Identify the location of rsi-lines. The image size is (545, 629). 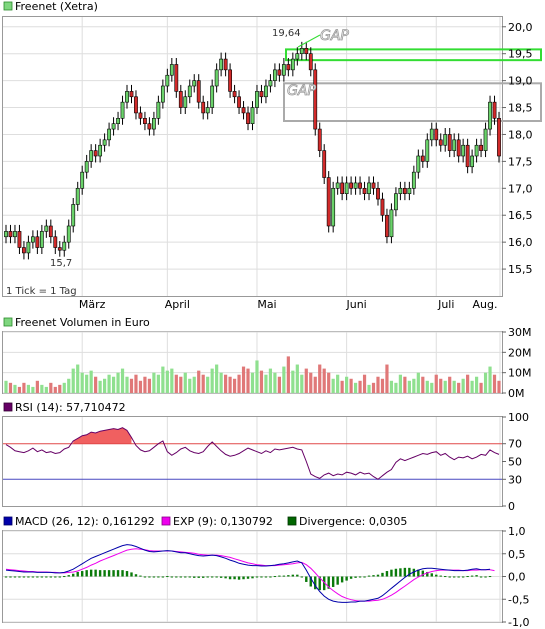
(252, 453).